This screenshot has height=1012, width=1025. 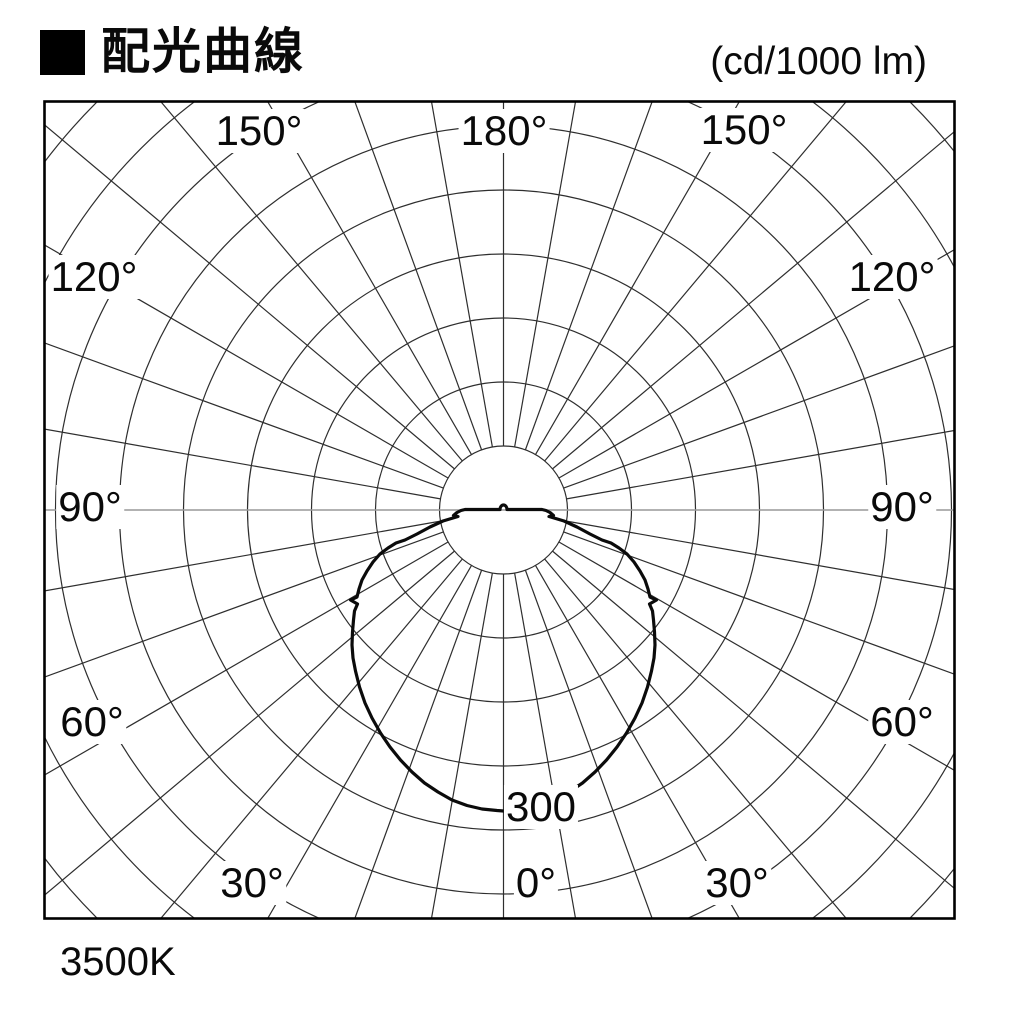 I want to click on title-bullet-square-icon, so click(x=62, y=52).